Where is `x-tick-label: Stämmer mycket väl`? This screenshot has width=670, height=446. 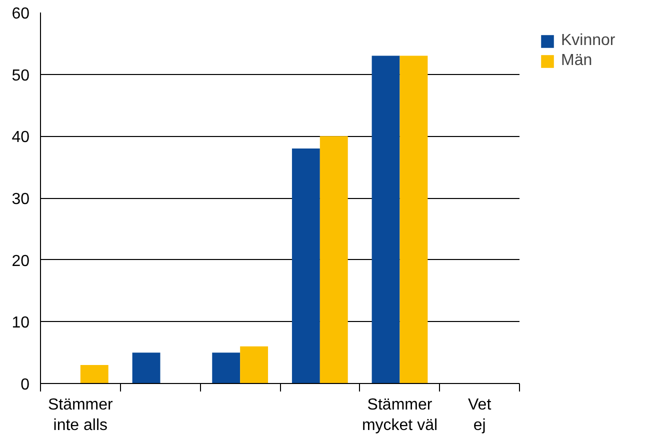
x-tick-label: Stämmer mycket väl is located at coordinates (400, 415).